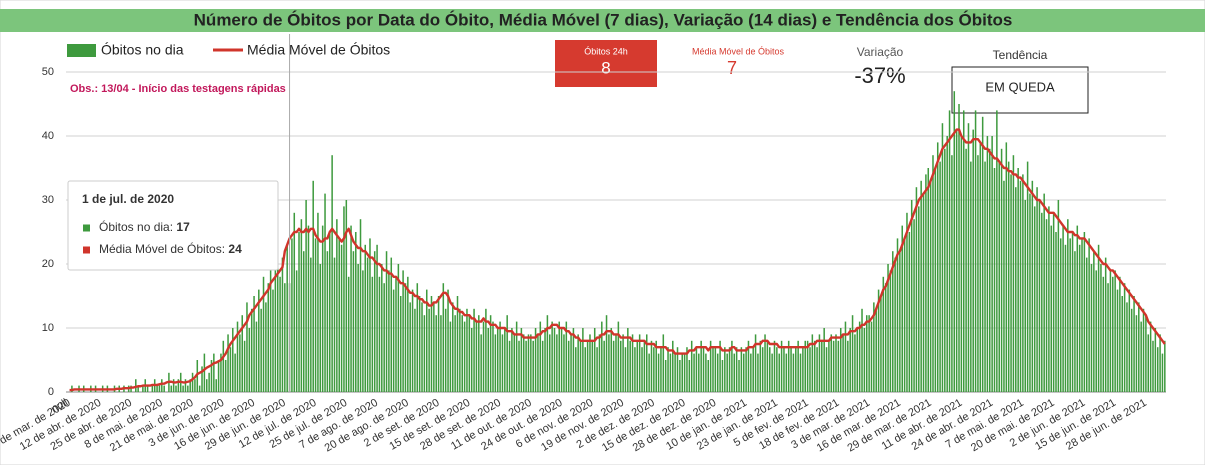 The image size is (1205, 465). Describe the element at coordinates (605, 67) in the screenshot. I see `scorecard-value: 8` at that location.